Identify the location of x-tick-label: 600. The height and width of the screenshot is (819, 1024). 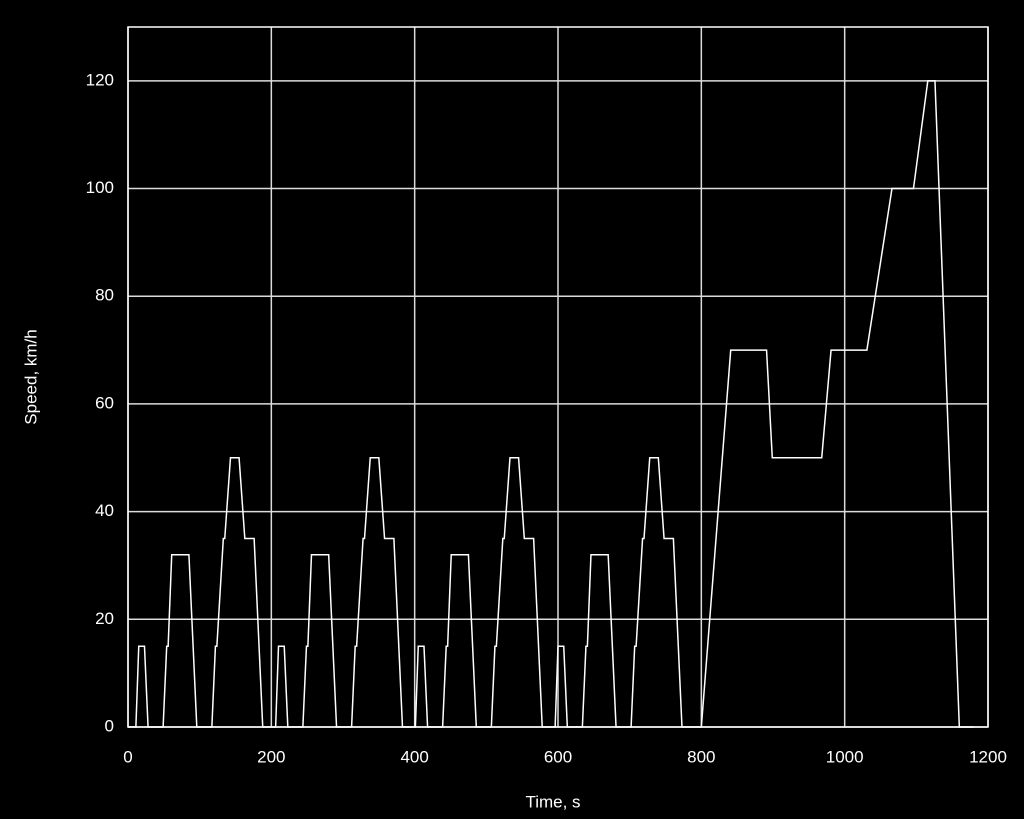
(558, 756).